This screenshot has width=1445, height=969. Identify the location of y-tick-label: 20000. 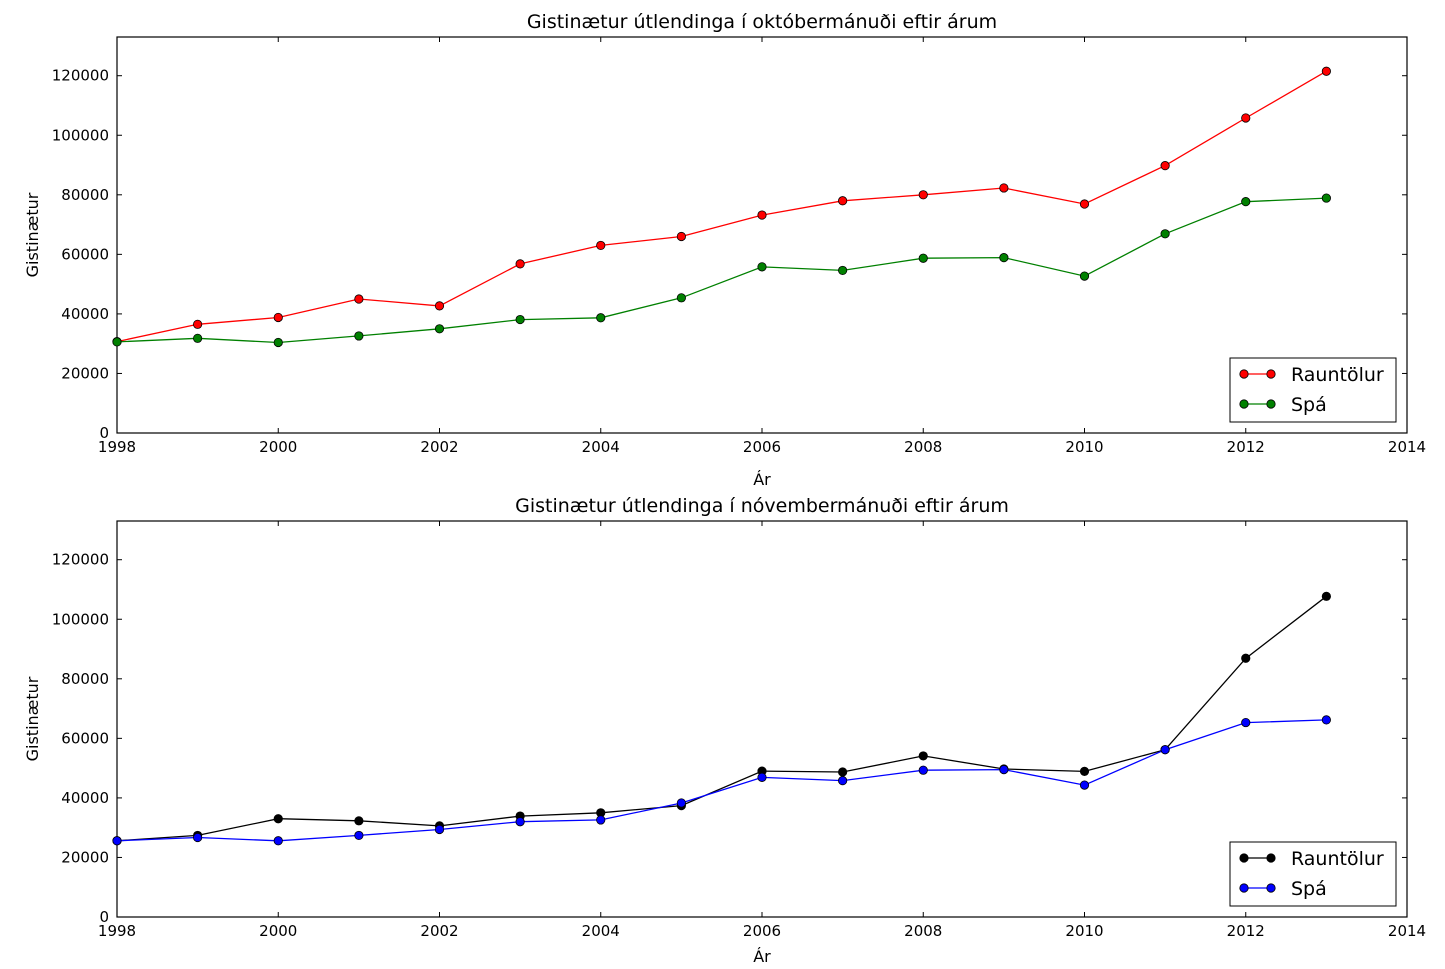
(85, 373).